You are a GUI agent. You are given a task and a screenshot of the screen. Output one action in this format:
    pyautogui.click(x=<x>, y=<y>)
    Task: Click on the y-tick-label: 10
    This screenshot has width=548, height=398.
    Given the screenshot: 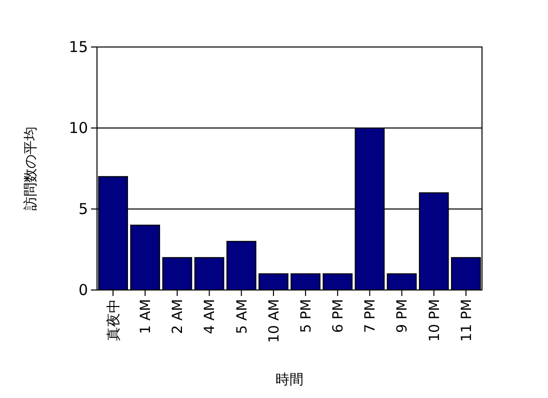 What is the action you would take?
    pyautogui.click(x=78, y=127)
    